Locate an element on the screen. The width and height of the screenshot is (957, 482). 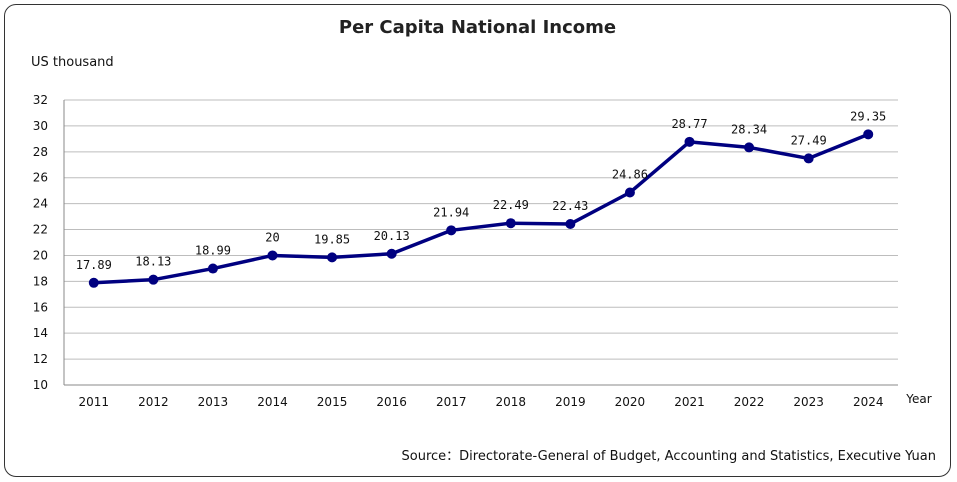
data-label: 24.86 is located at coordinates (630, 174).